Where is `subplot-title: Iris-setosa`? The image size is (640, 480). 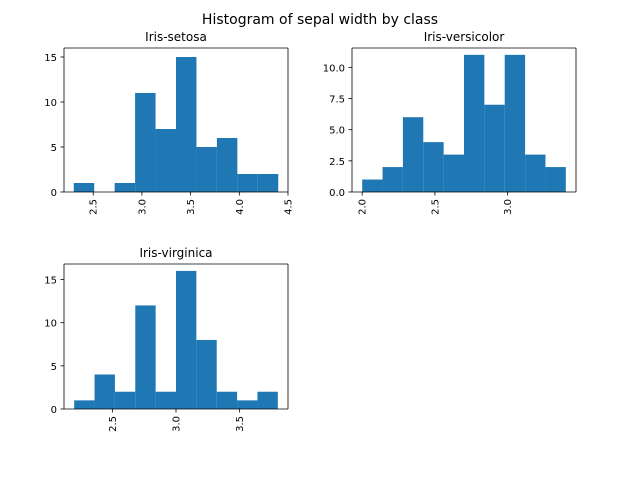 subplot-title: Iris-setosa is located at coordinates (176, 37).